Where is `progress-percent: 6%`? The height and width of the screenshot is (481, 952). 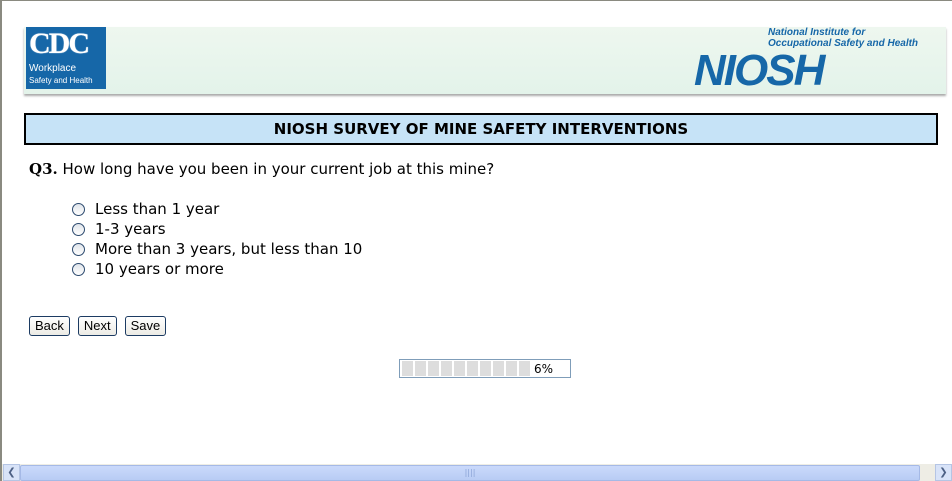 progress-percent: 6% is located at coordinates (544, 368).